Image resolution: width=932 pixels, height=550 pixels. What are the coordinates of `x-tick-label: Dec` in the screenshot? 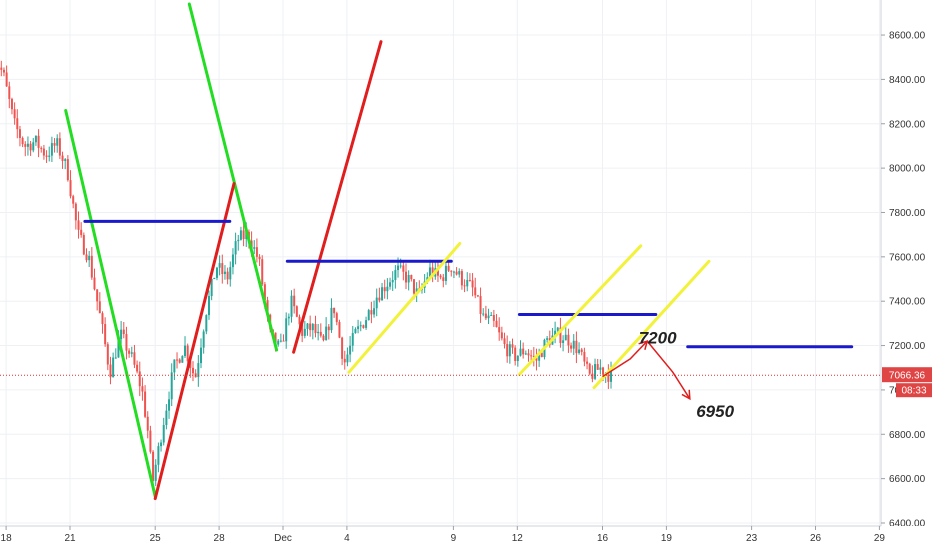 It's located at (283, 538).